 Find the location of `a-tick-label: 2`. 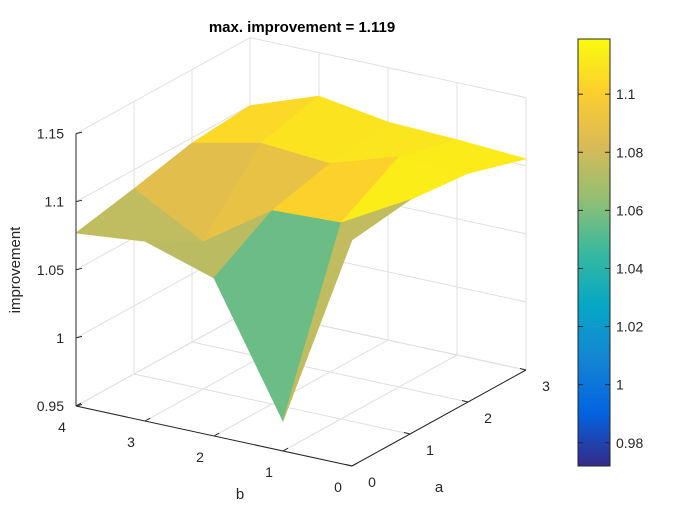

a-tick-label: 2 is located at coordinates (488, 418).